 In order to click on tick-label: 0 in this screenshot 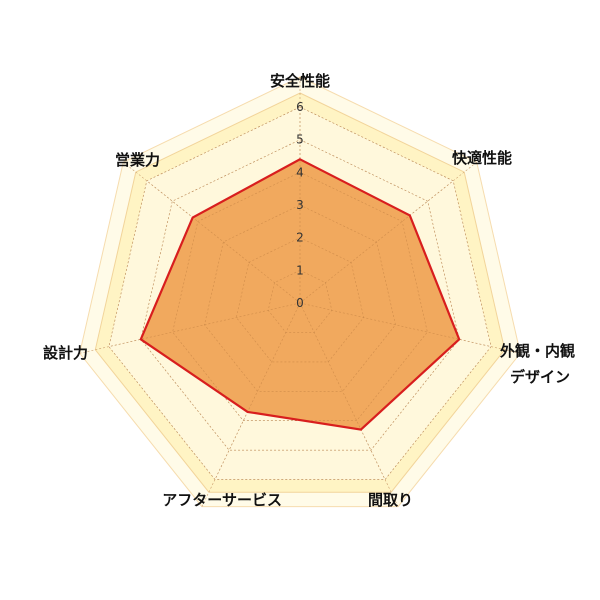, I will do `click(300, 303)`.